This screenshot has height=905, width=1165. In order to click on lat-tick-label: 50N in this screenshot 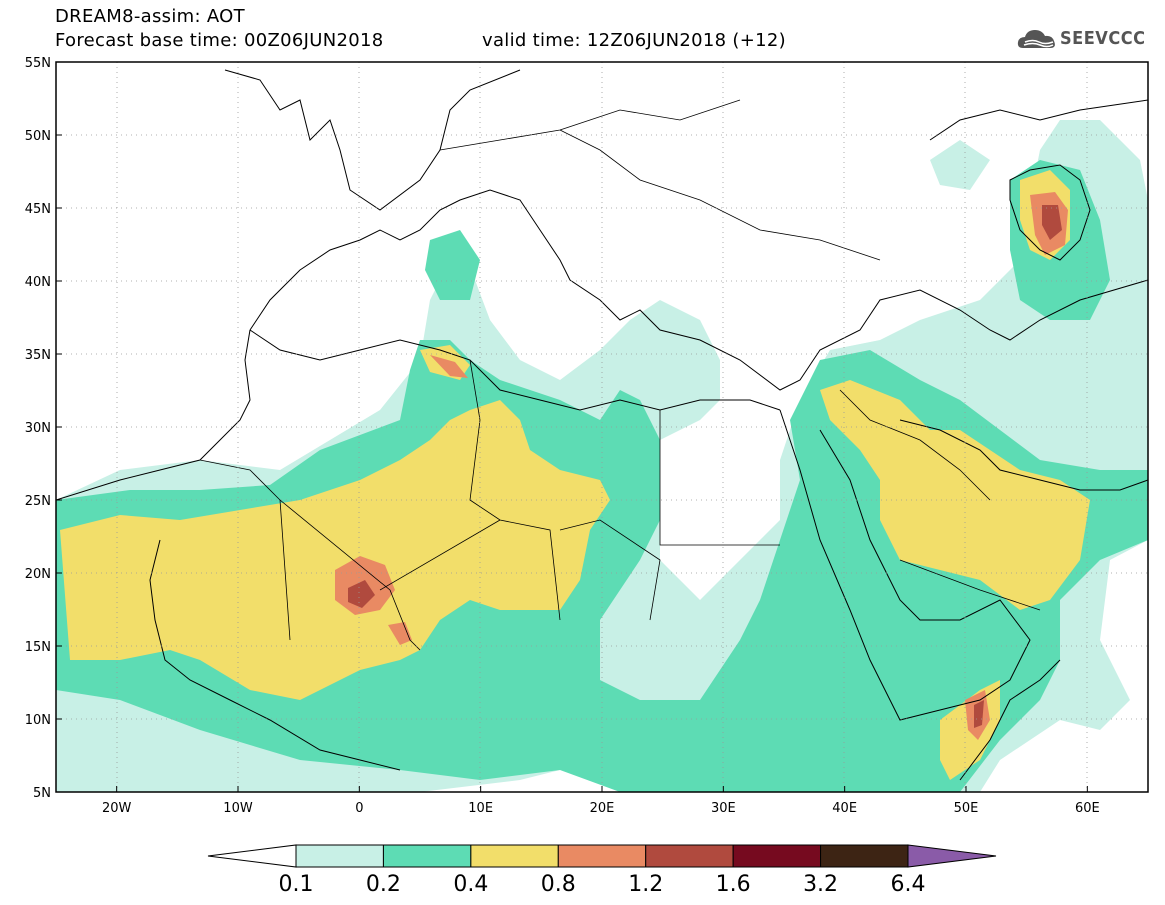, I will do `click(38, 136)`.